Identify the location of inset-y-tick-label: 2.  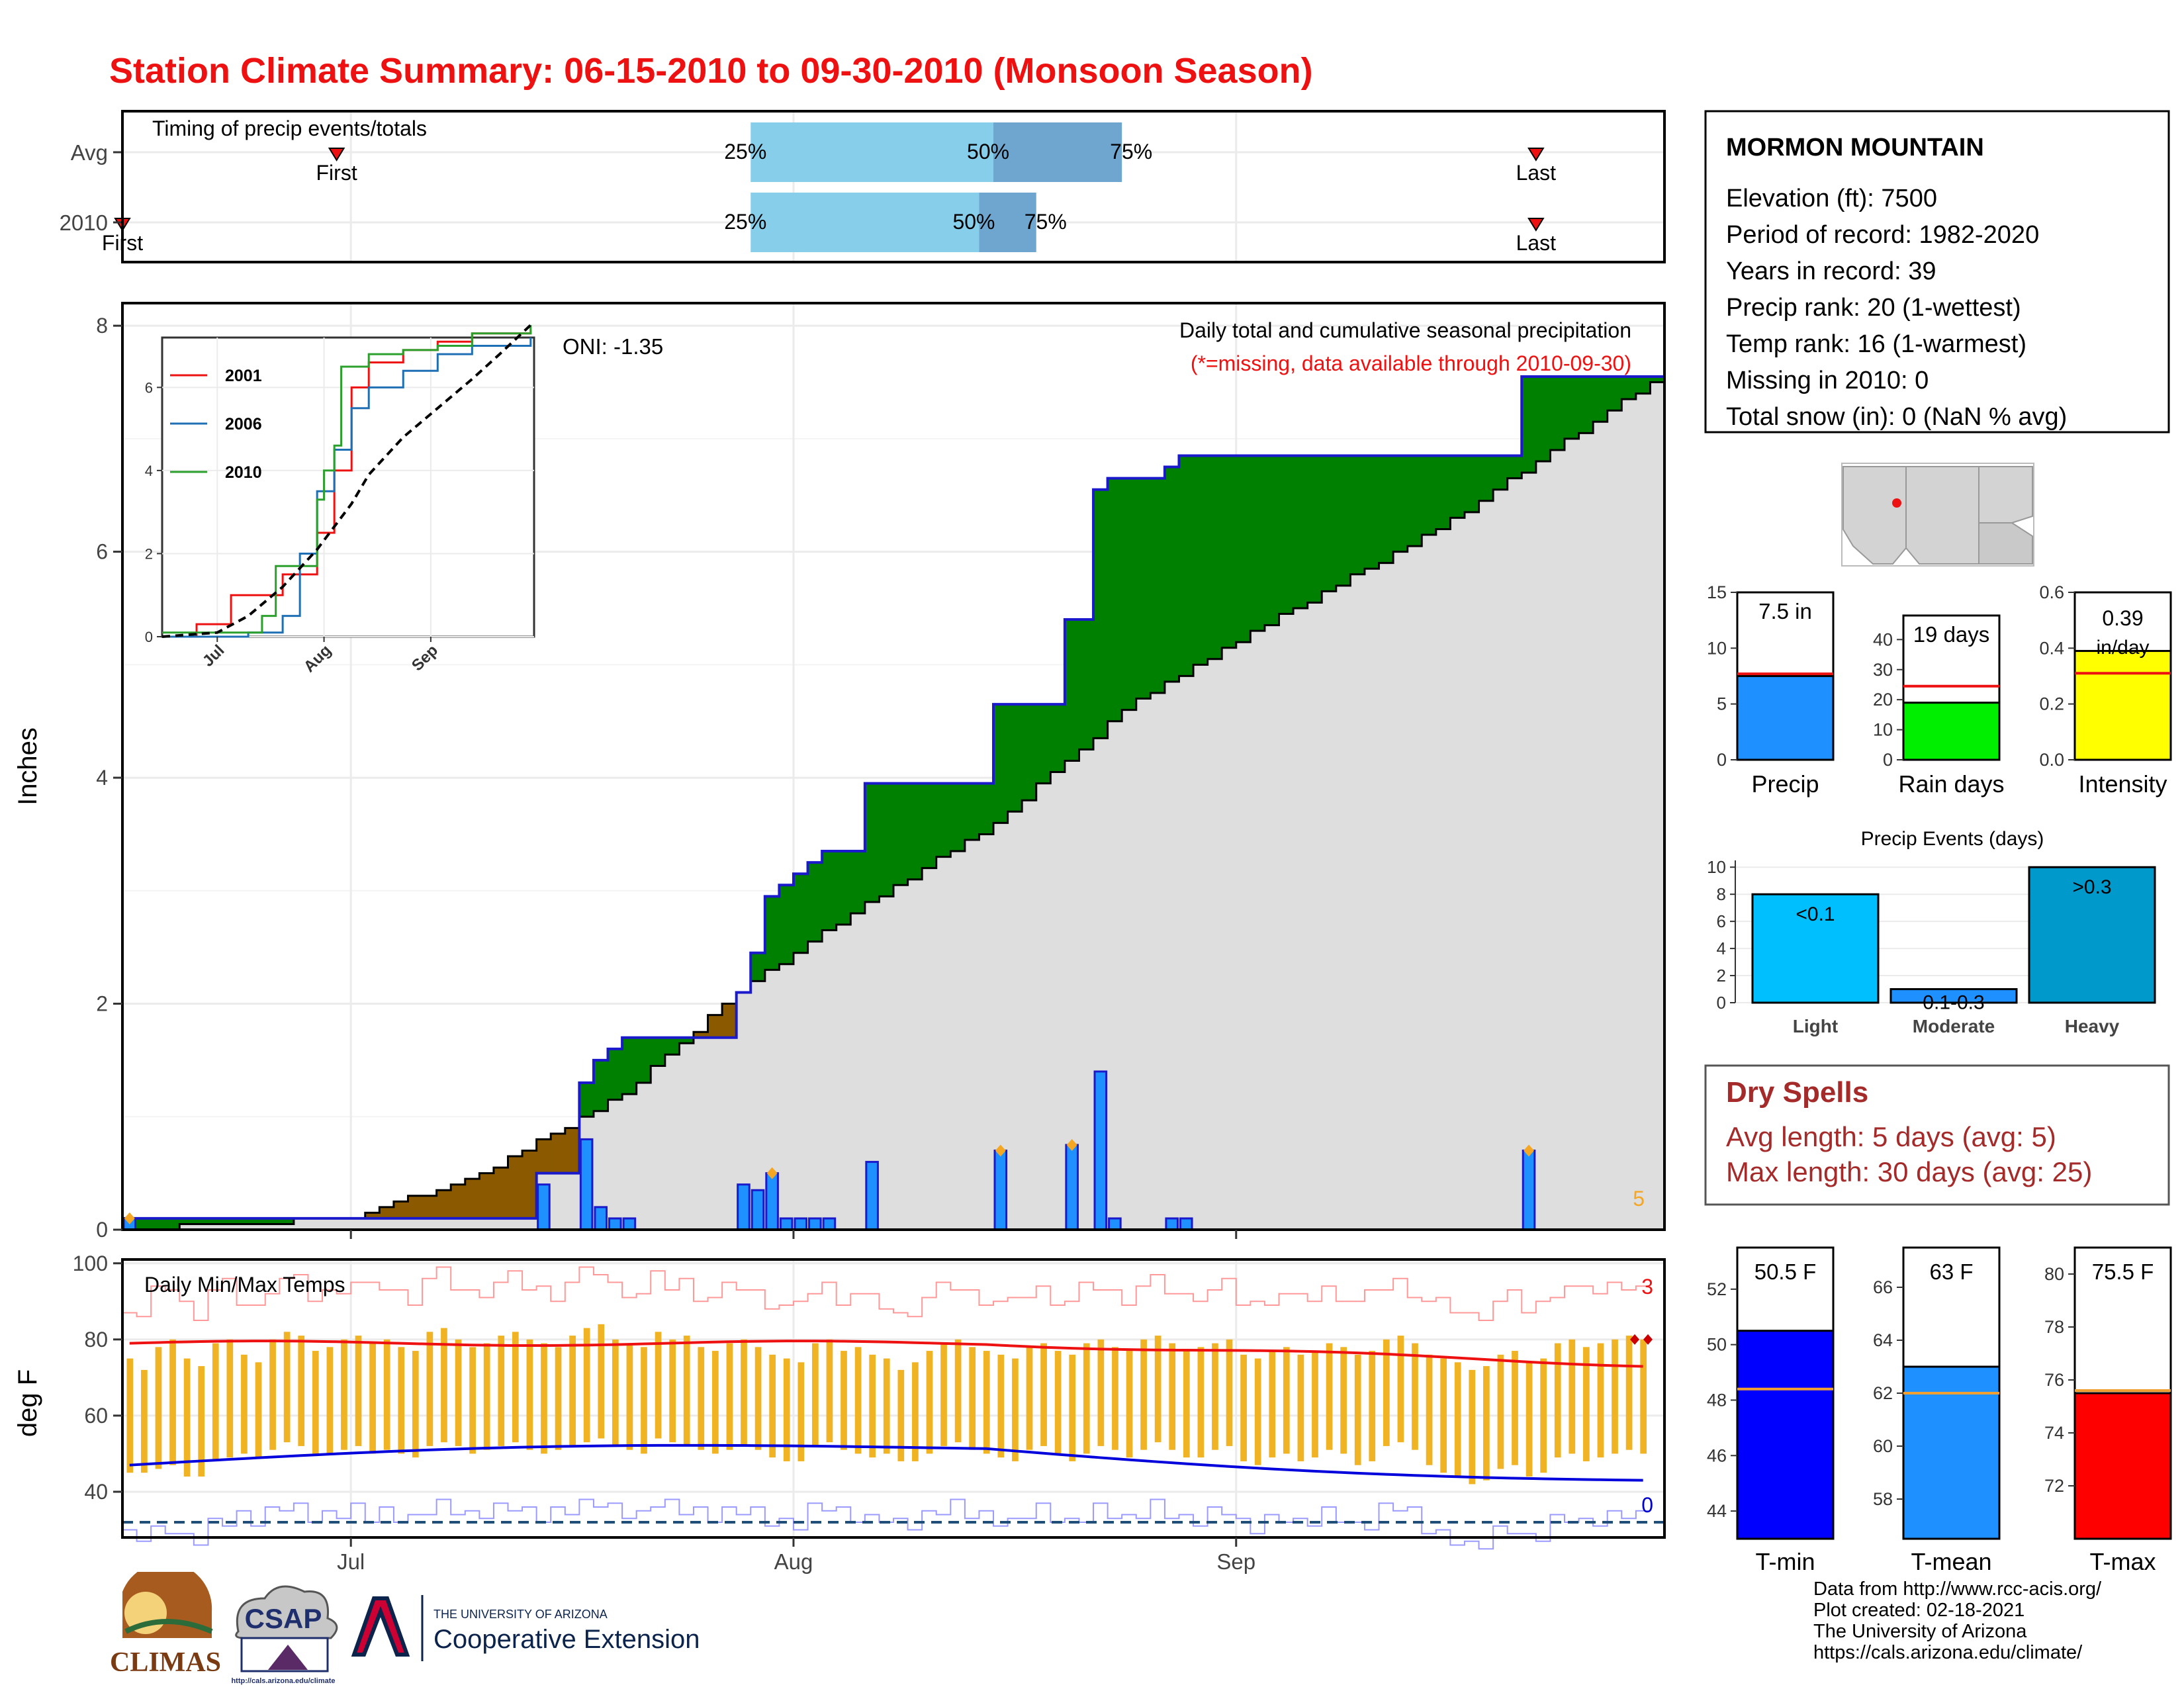
(149, 553).